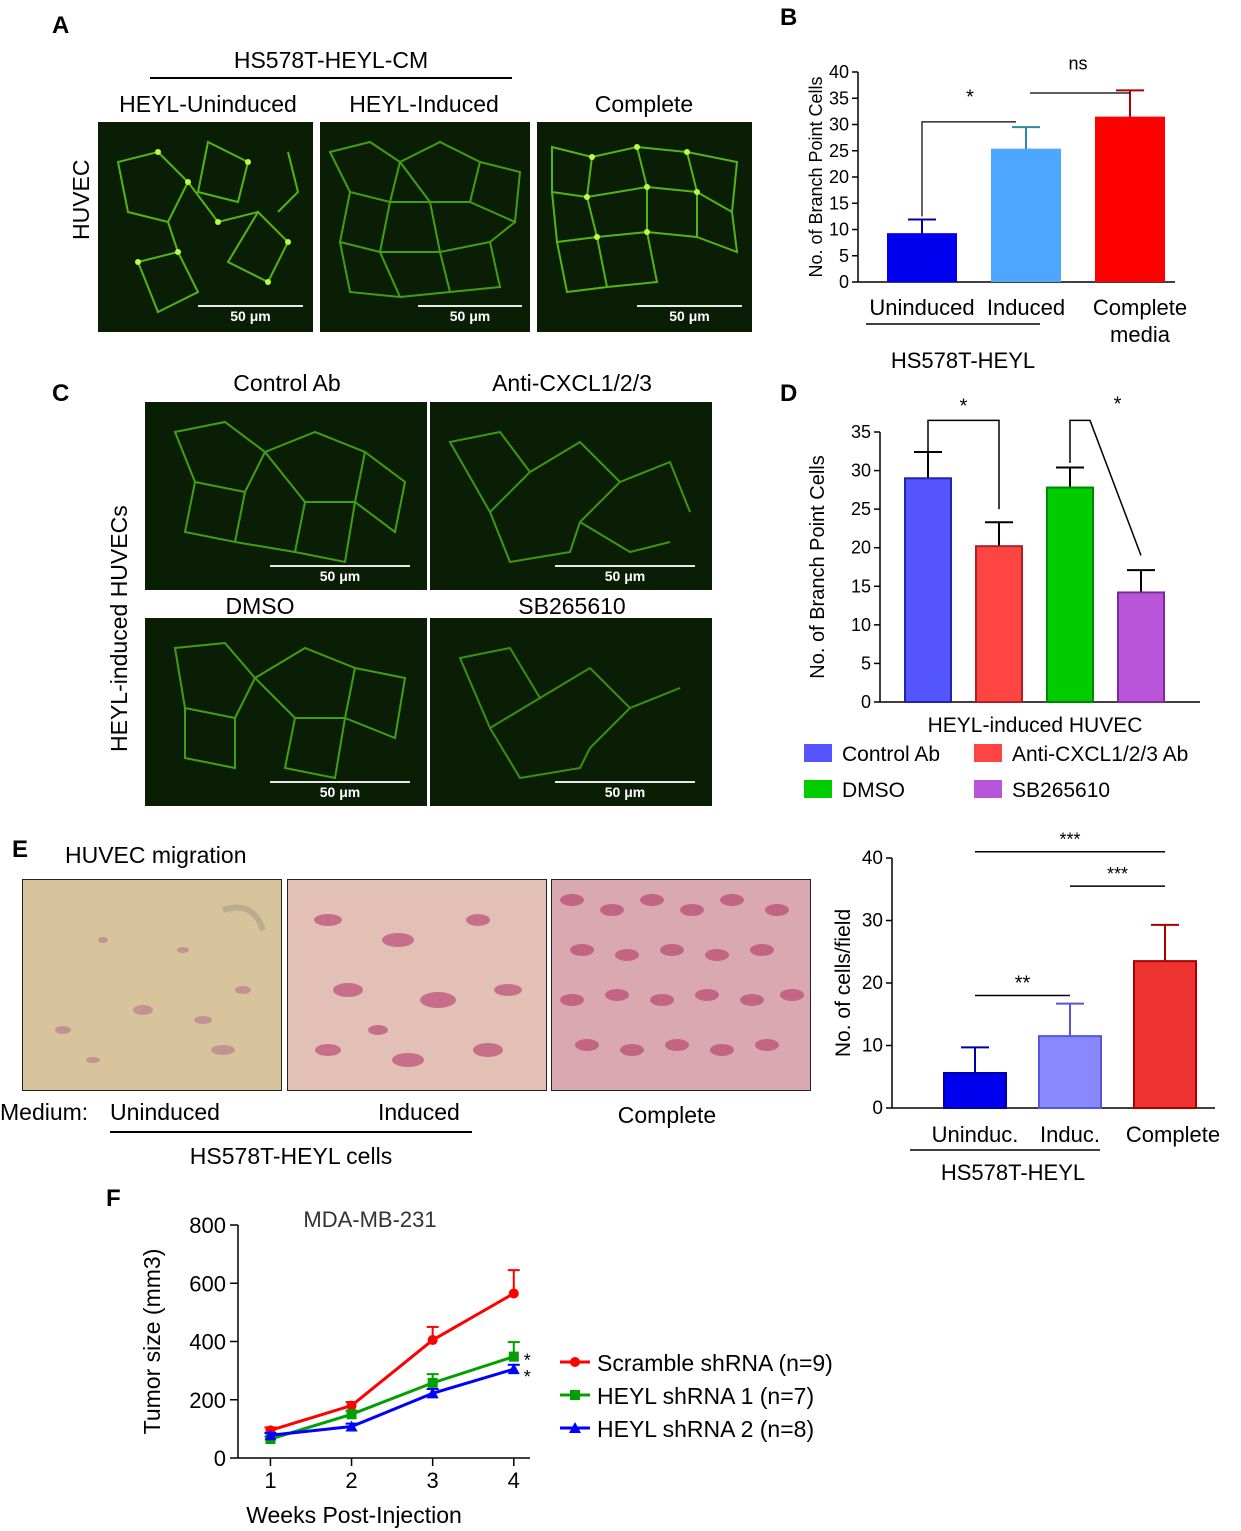  I want to click on y-tick-label: 35, so click(861, 432).